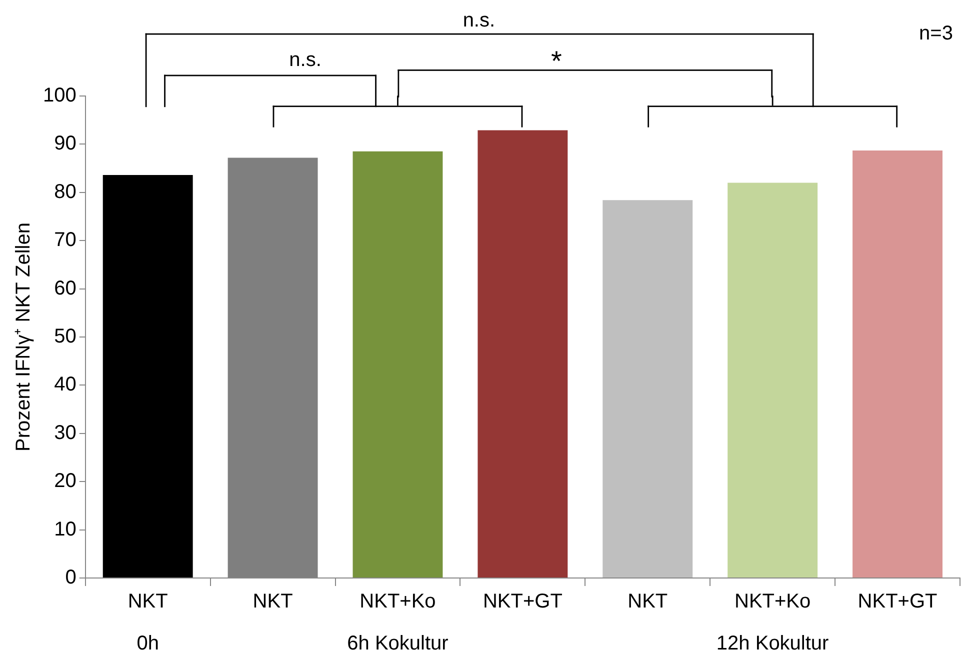 The width and height of the screenshot is (972, 669). Describe the element at coordinates (65, 337) in the screenshot. I see `y-tick-label: 50` at that location.